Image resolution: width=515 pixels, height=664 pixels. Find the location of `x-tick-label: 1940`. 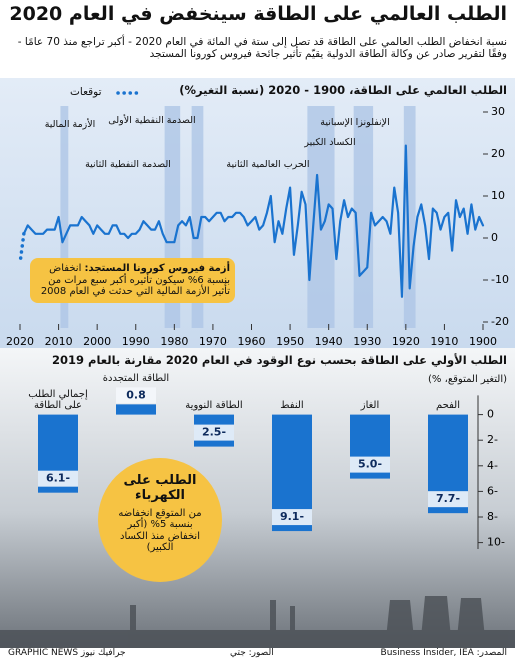

x-tick-label: 1940 is located at coordinates (329, 341).